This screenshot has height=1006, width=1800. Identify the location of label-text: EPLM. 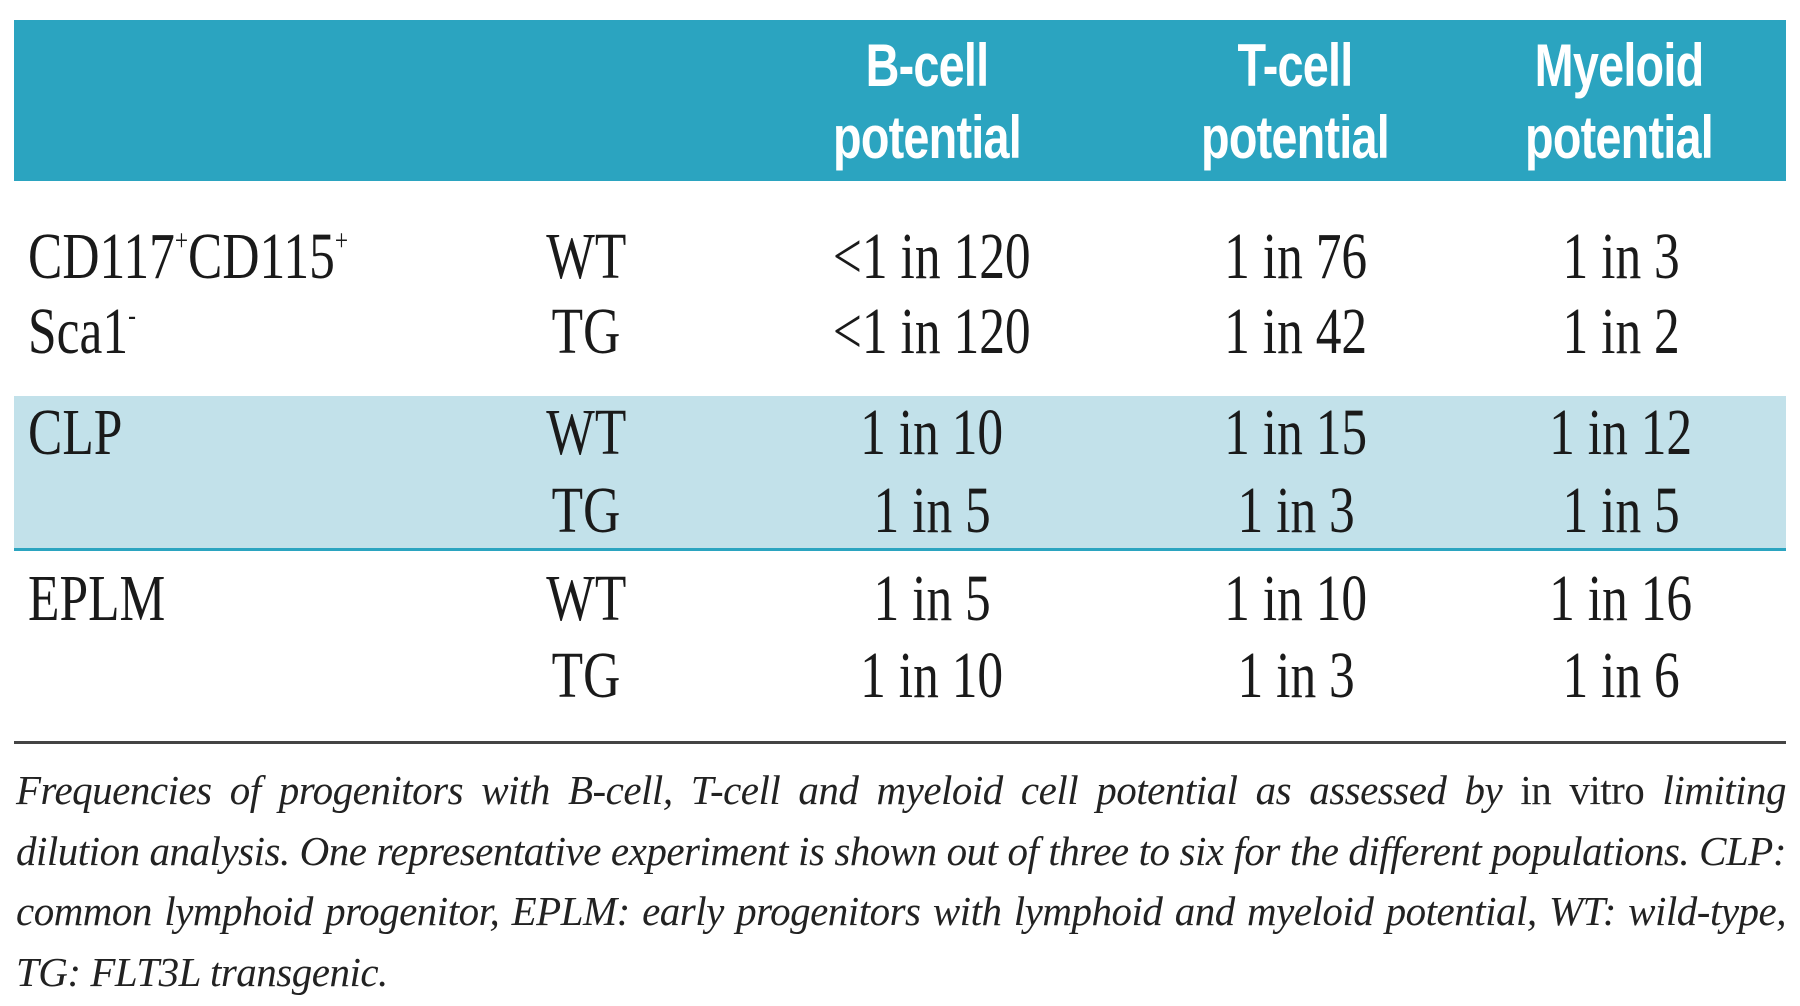
(97, 598).